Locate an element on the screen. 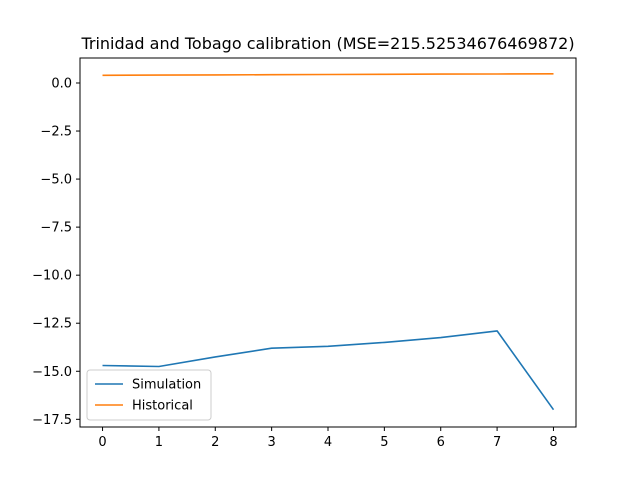  y-tick-label: −10.0 is located at coordinates (52, 276).